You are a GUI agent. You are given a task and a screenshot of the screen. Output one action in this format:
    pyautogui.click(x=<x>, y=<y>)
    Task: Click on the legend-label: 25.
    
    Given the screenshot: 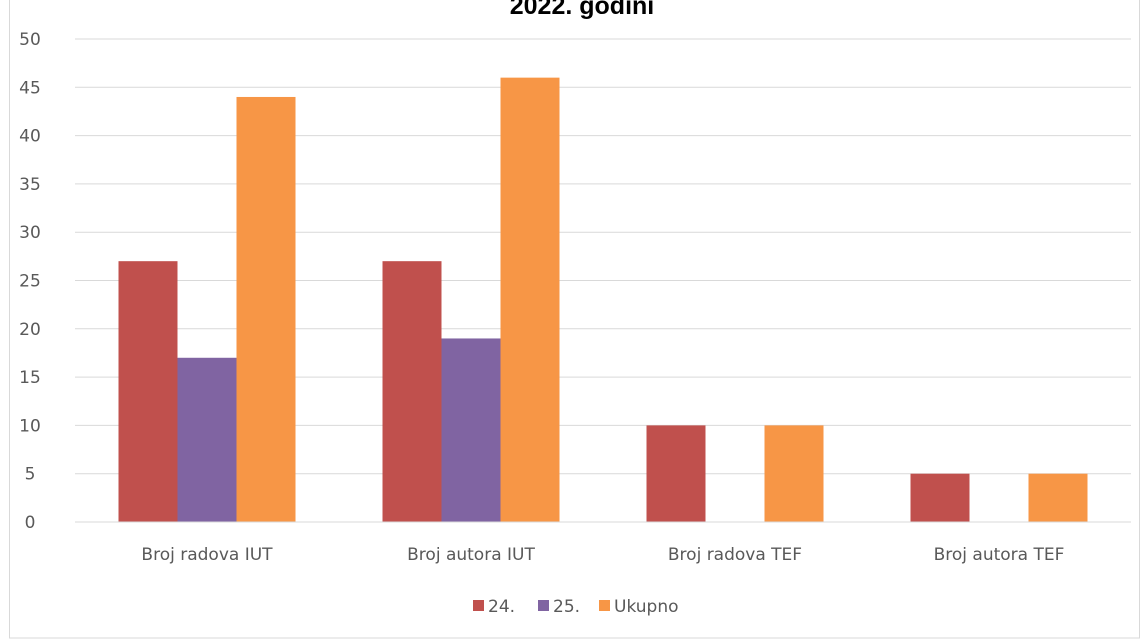 What is the action you would take?
    pyautogui.click(x=566, y=607)
    